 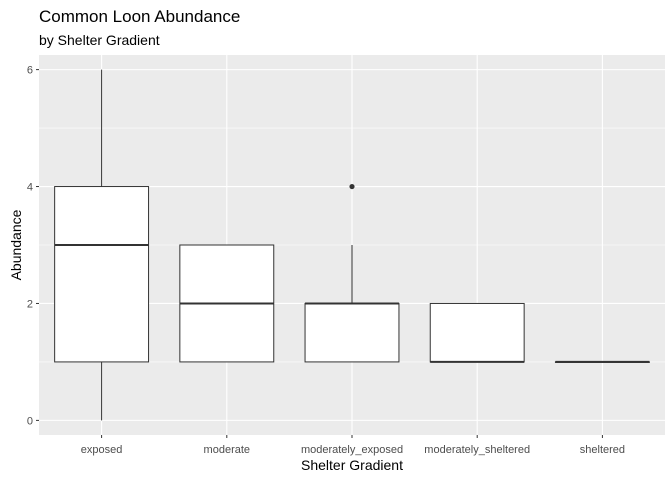 I want to click on x-tick-label: exposed, so click(x=102, y=450).